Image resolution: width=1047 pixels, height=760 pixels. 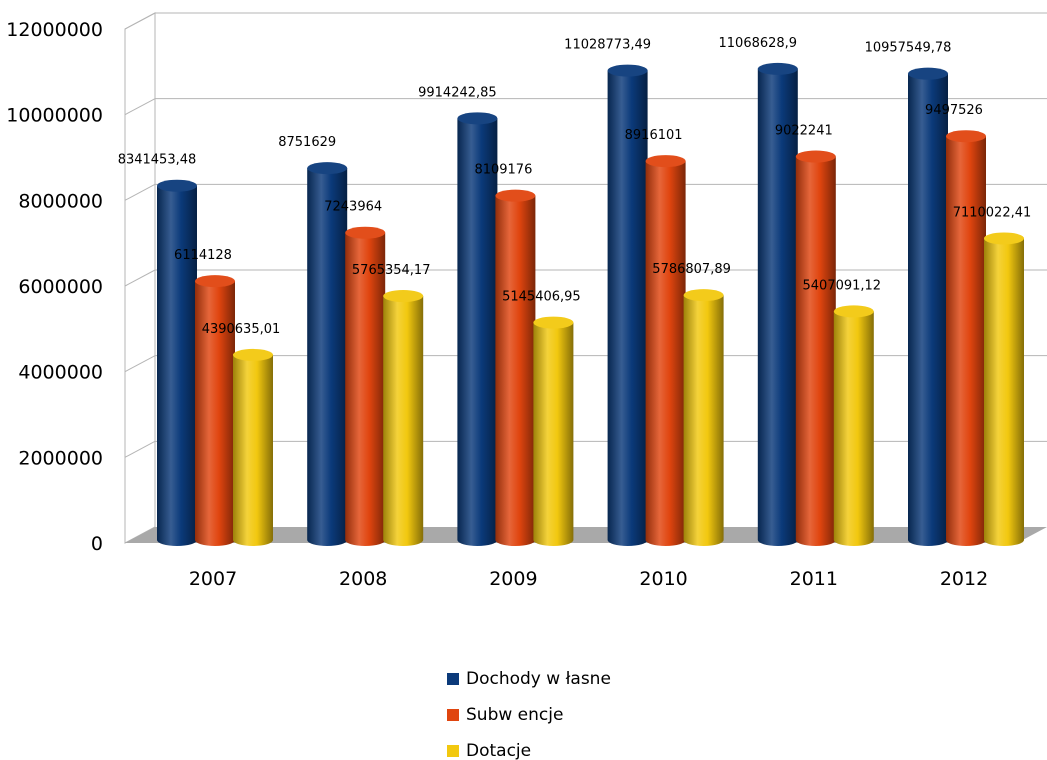 What do you see at coordinates (842, 285) in the screenshot?
I see `data-label: 5407091,12` at bounding box center [842, 285].